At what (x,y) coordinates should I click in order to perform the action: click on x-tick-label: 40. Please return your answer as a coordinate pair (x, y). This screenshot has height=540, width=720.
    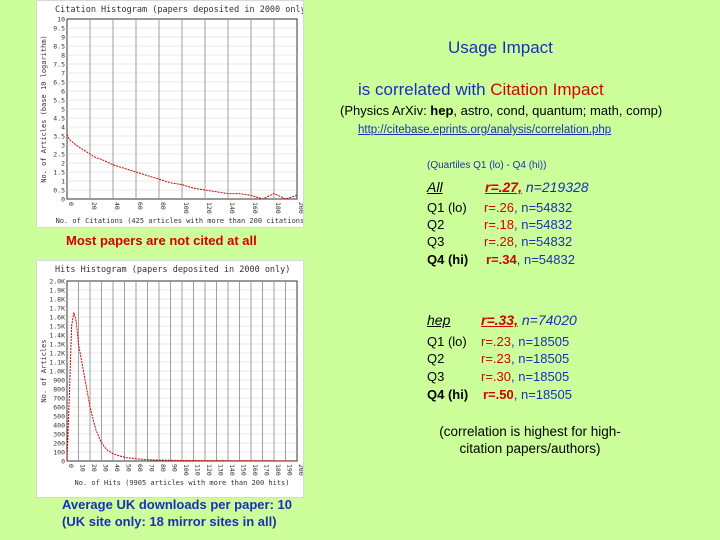
    Looking at the image, I should click on (117, 206).